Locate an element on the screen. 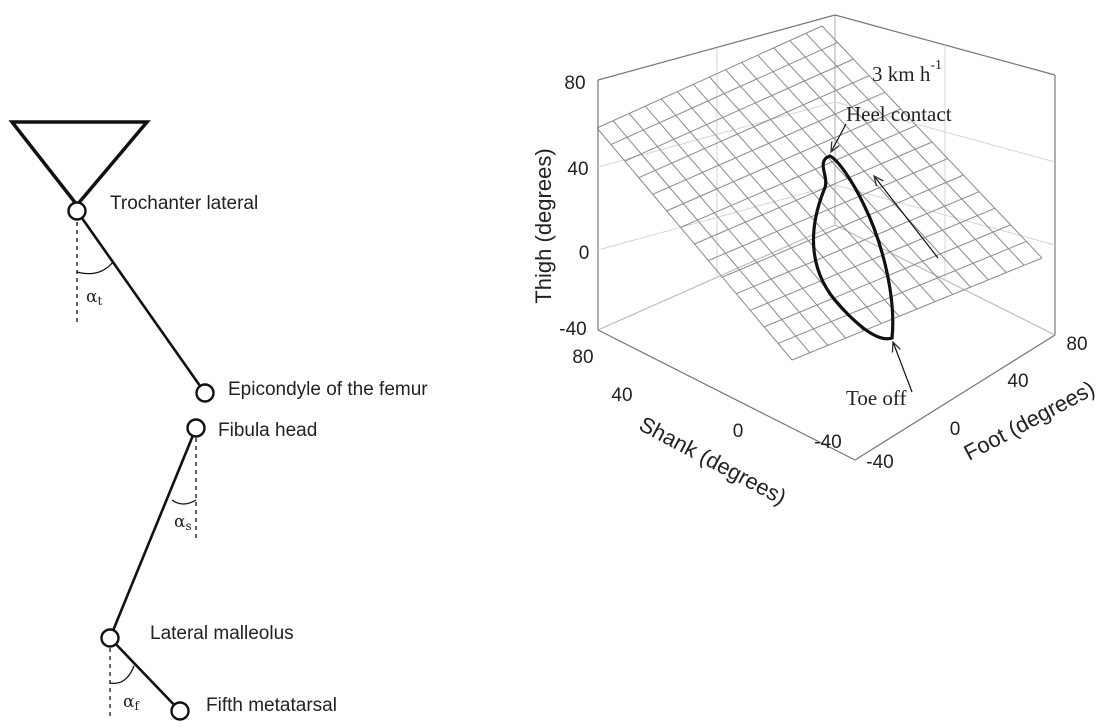 The height and width of the screenshot is (727, 1111). foot-axis-label: Foot (degrees) is located at coordinates (1029, 421).